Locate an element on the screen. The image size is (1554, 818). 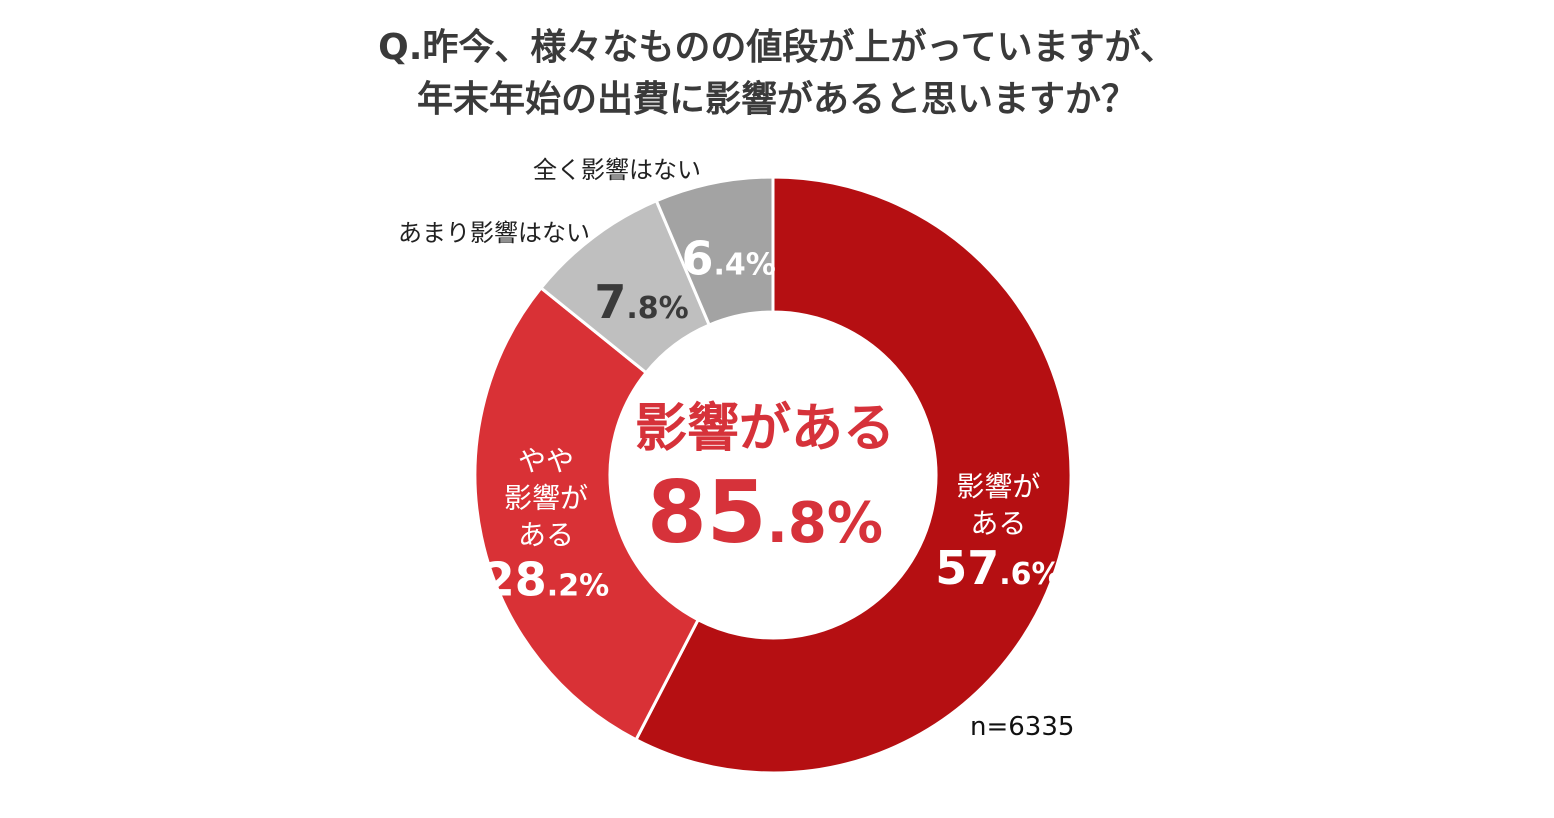
center-value: 85.8% is located at coordinates (765, 513).